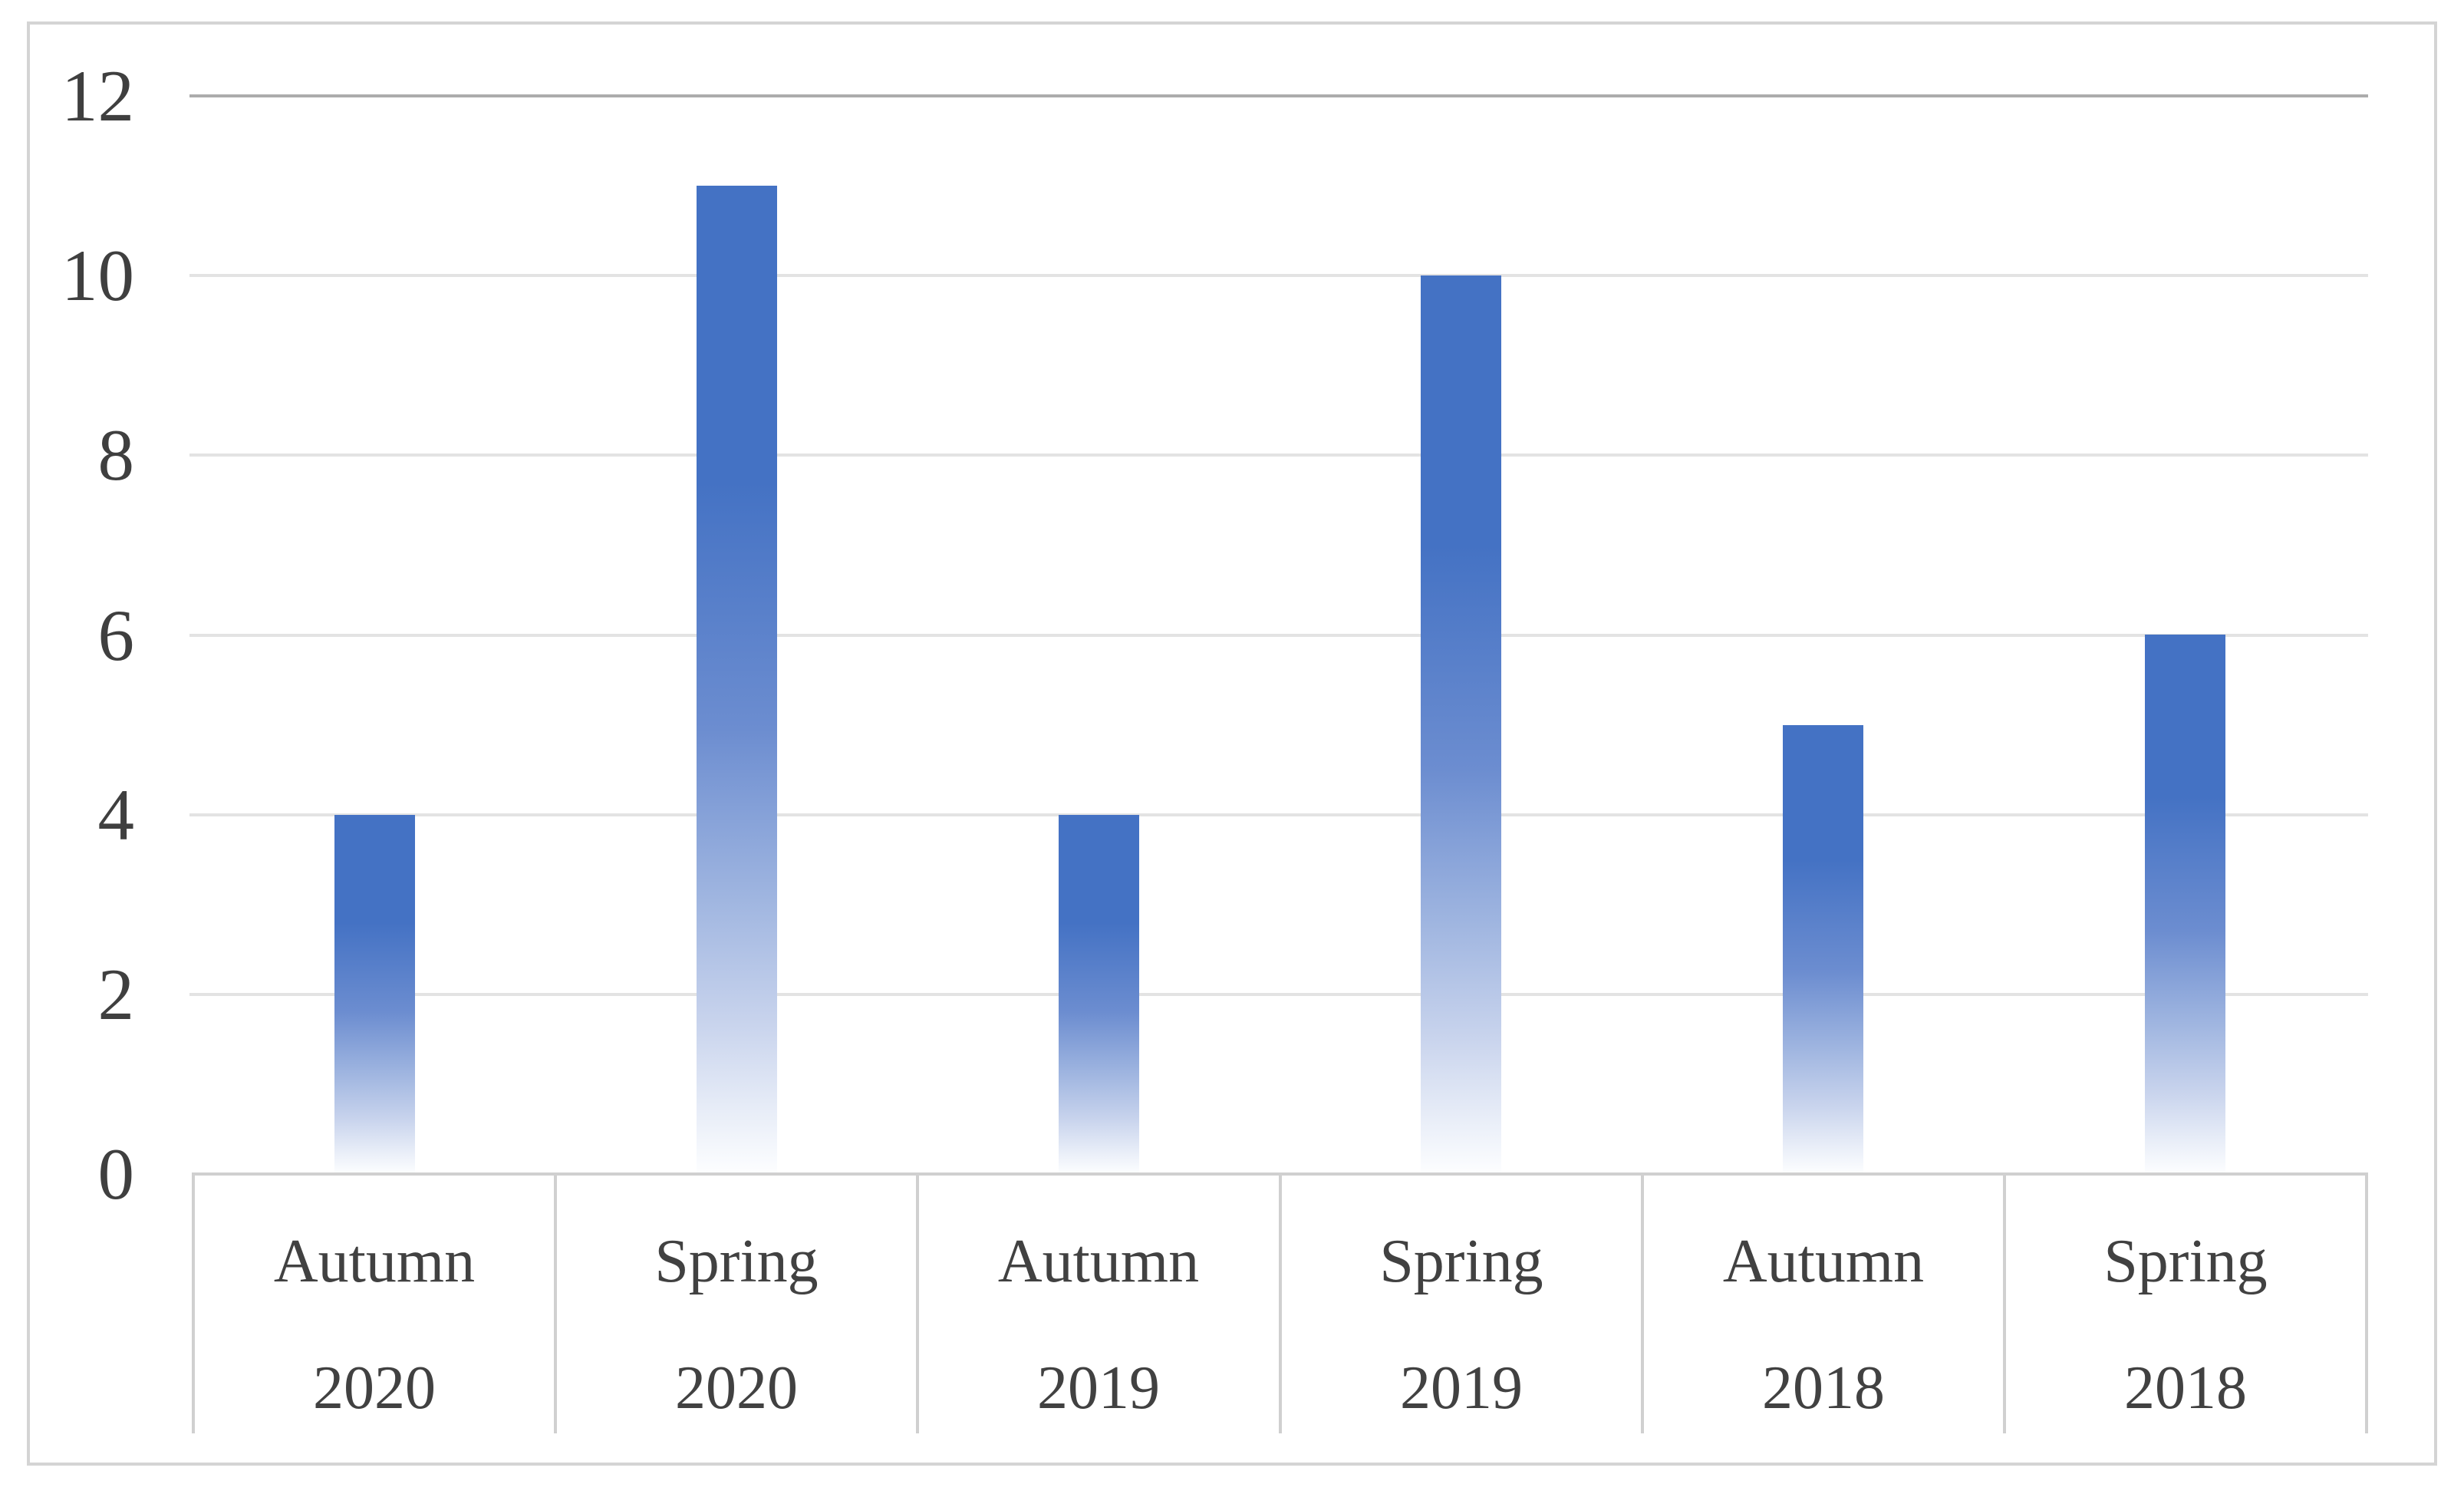 The width and height of the screenshot is (2464, 1494). What do you see at coordinates (1461, 1303) in the screenshot?
I see `category-cell: Spring 2019` at bounding box center [1461, 1303].